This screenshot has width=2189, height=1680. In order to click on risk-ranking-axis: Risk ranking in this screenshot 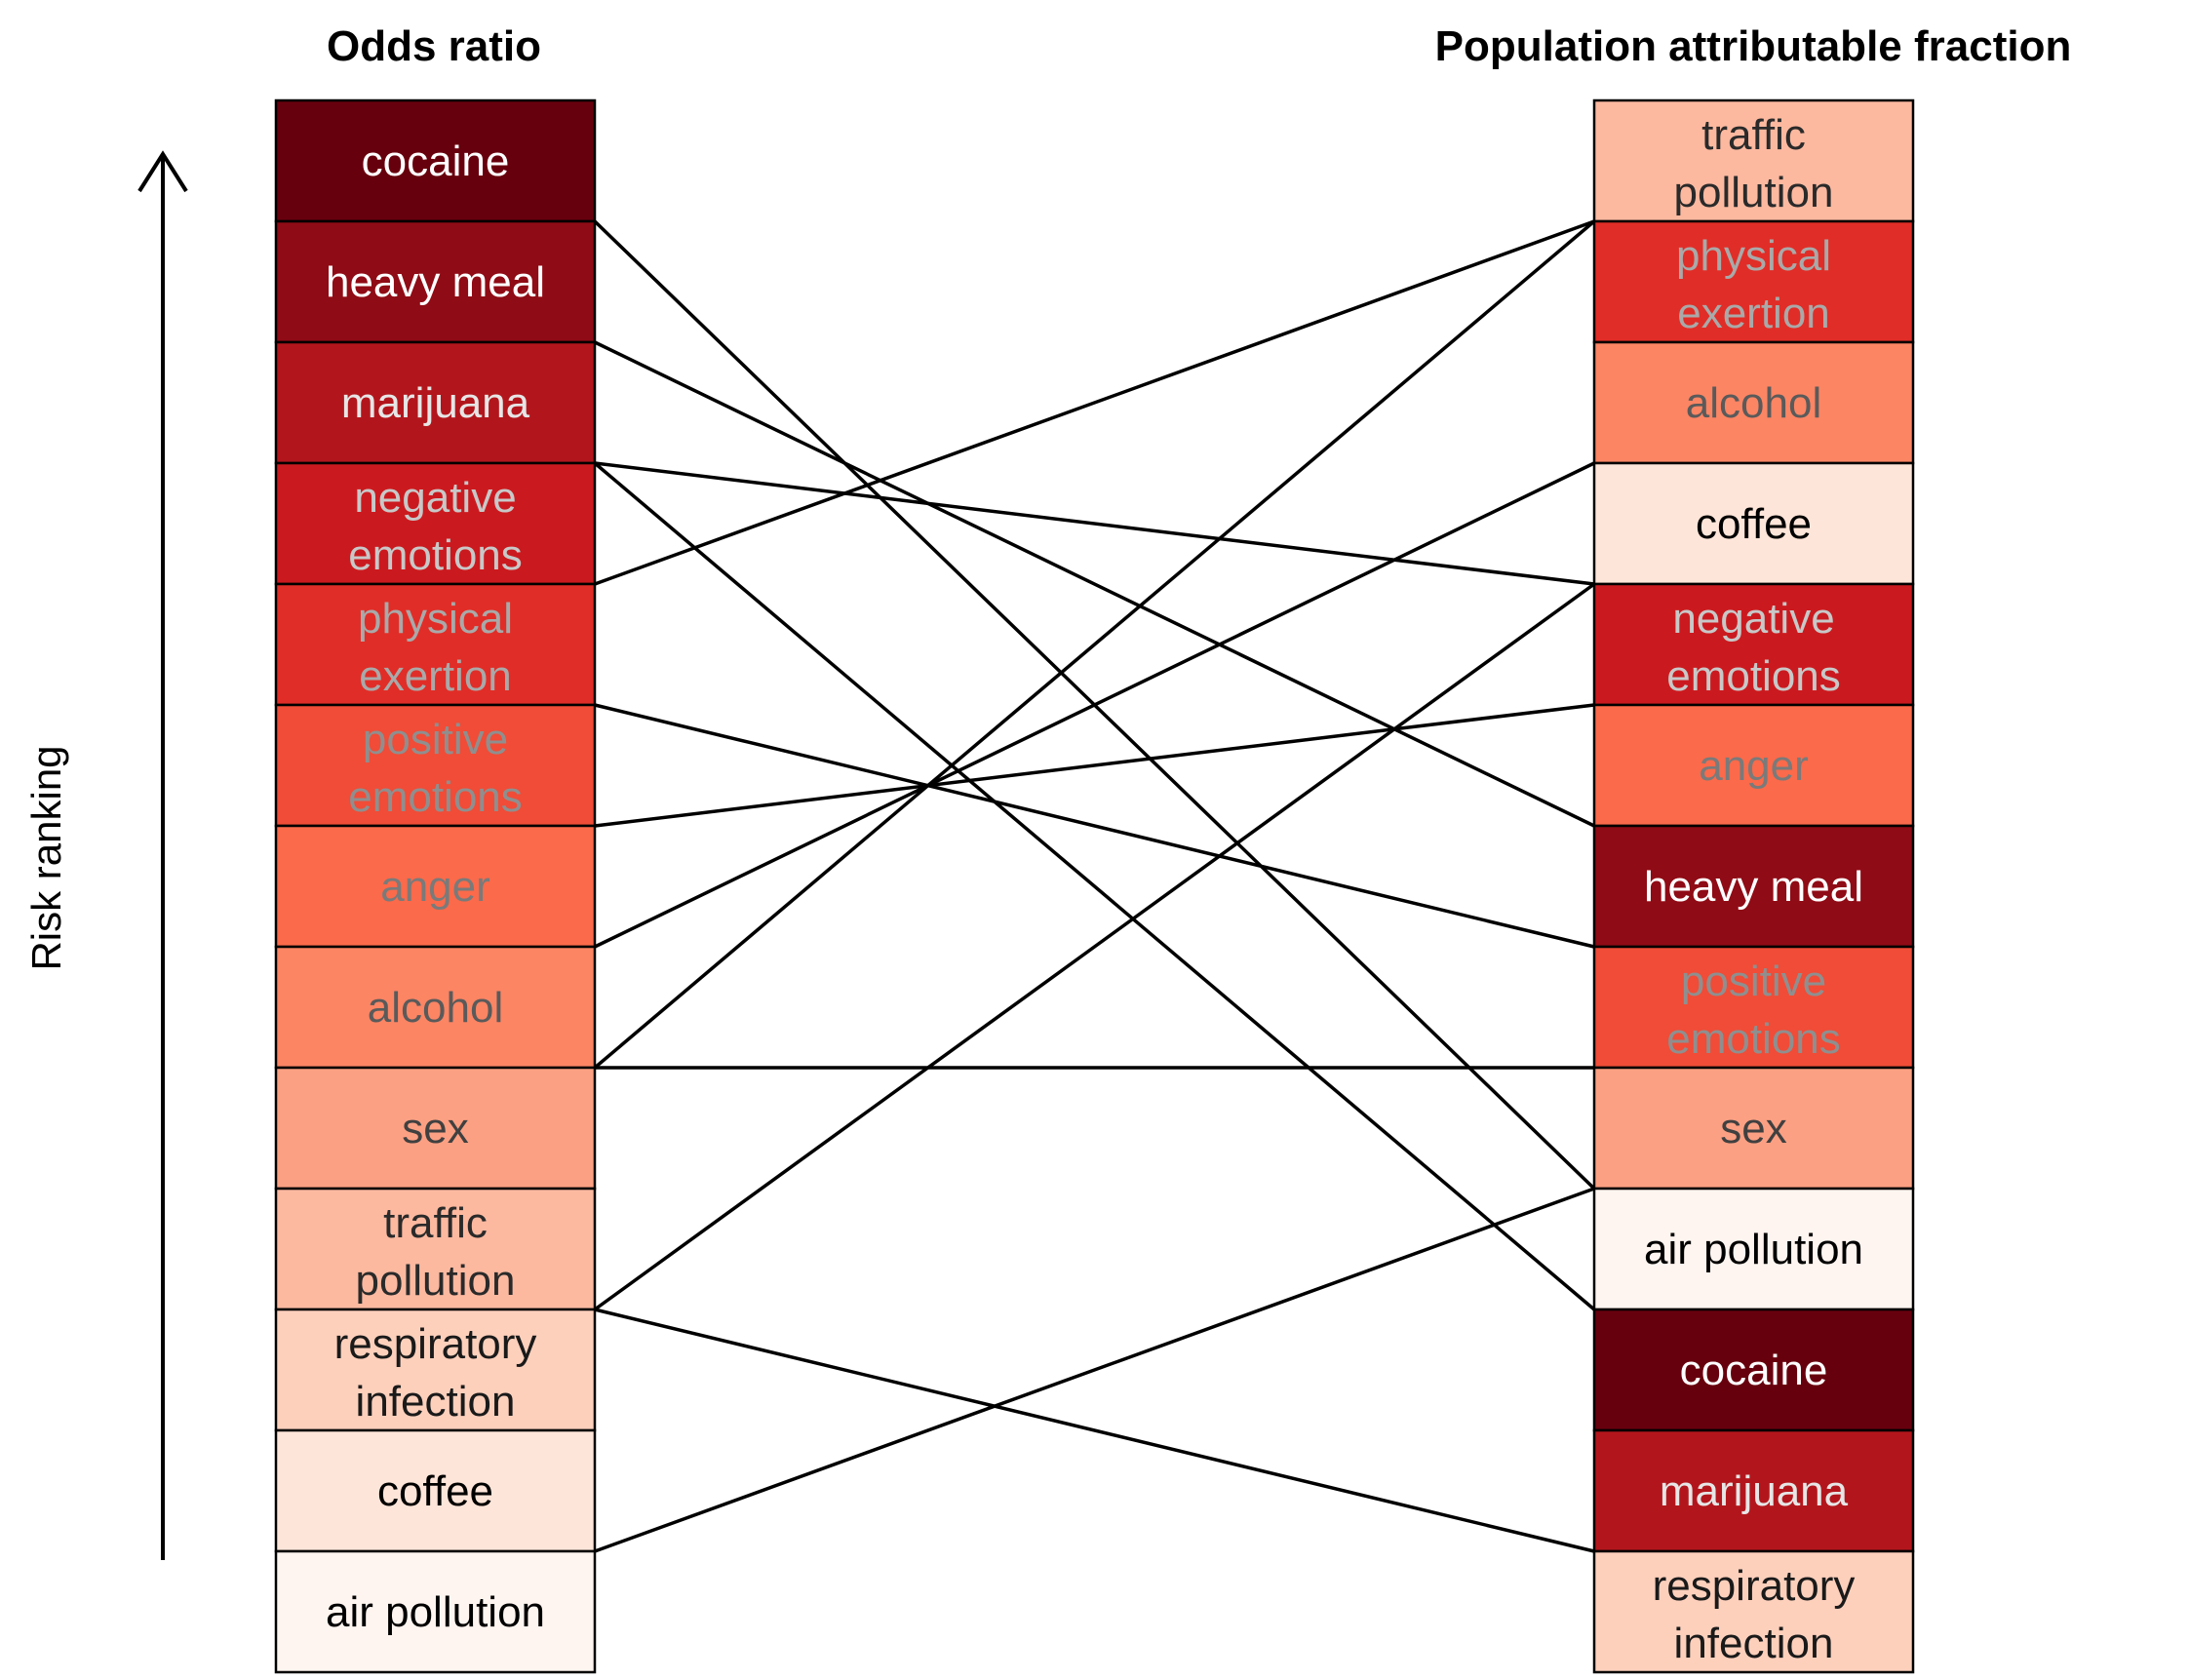, I will do `click(105, 855)`.